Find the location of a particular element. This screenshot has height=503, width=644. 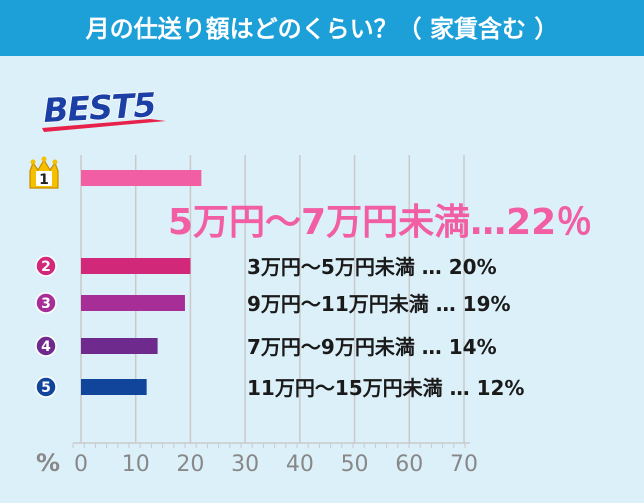

x-tick-label: 60 is located at coordinates (409, 464).